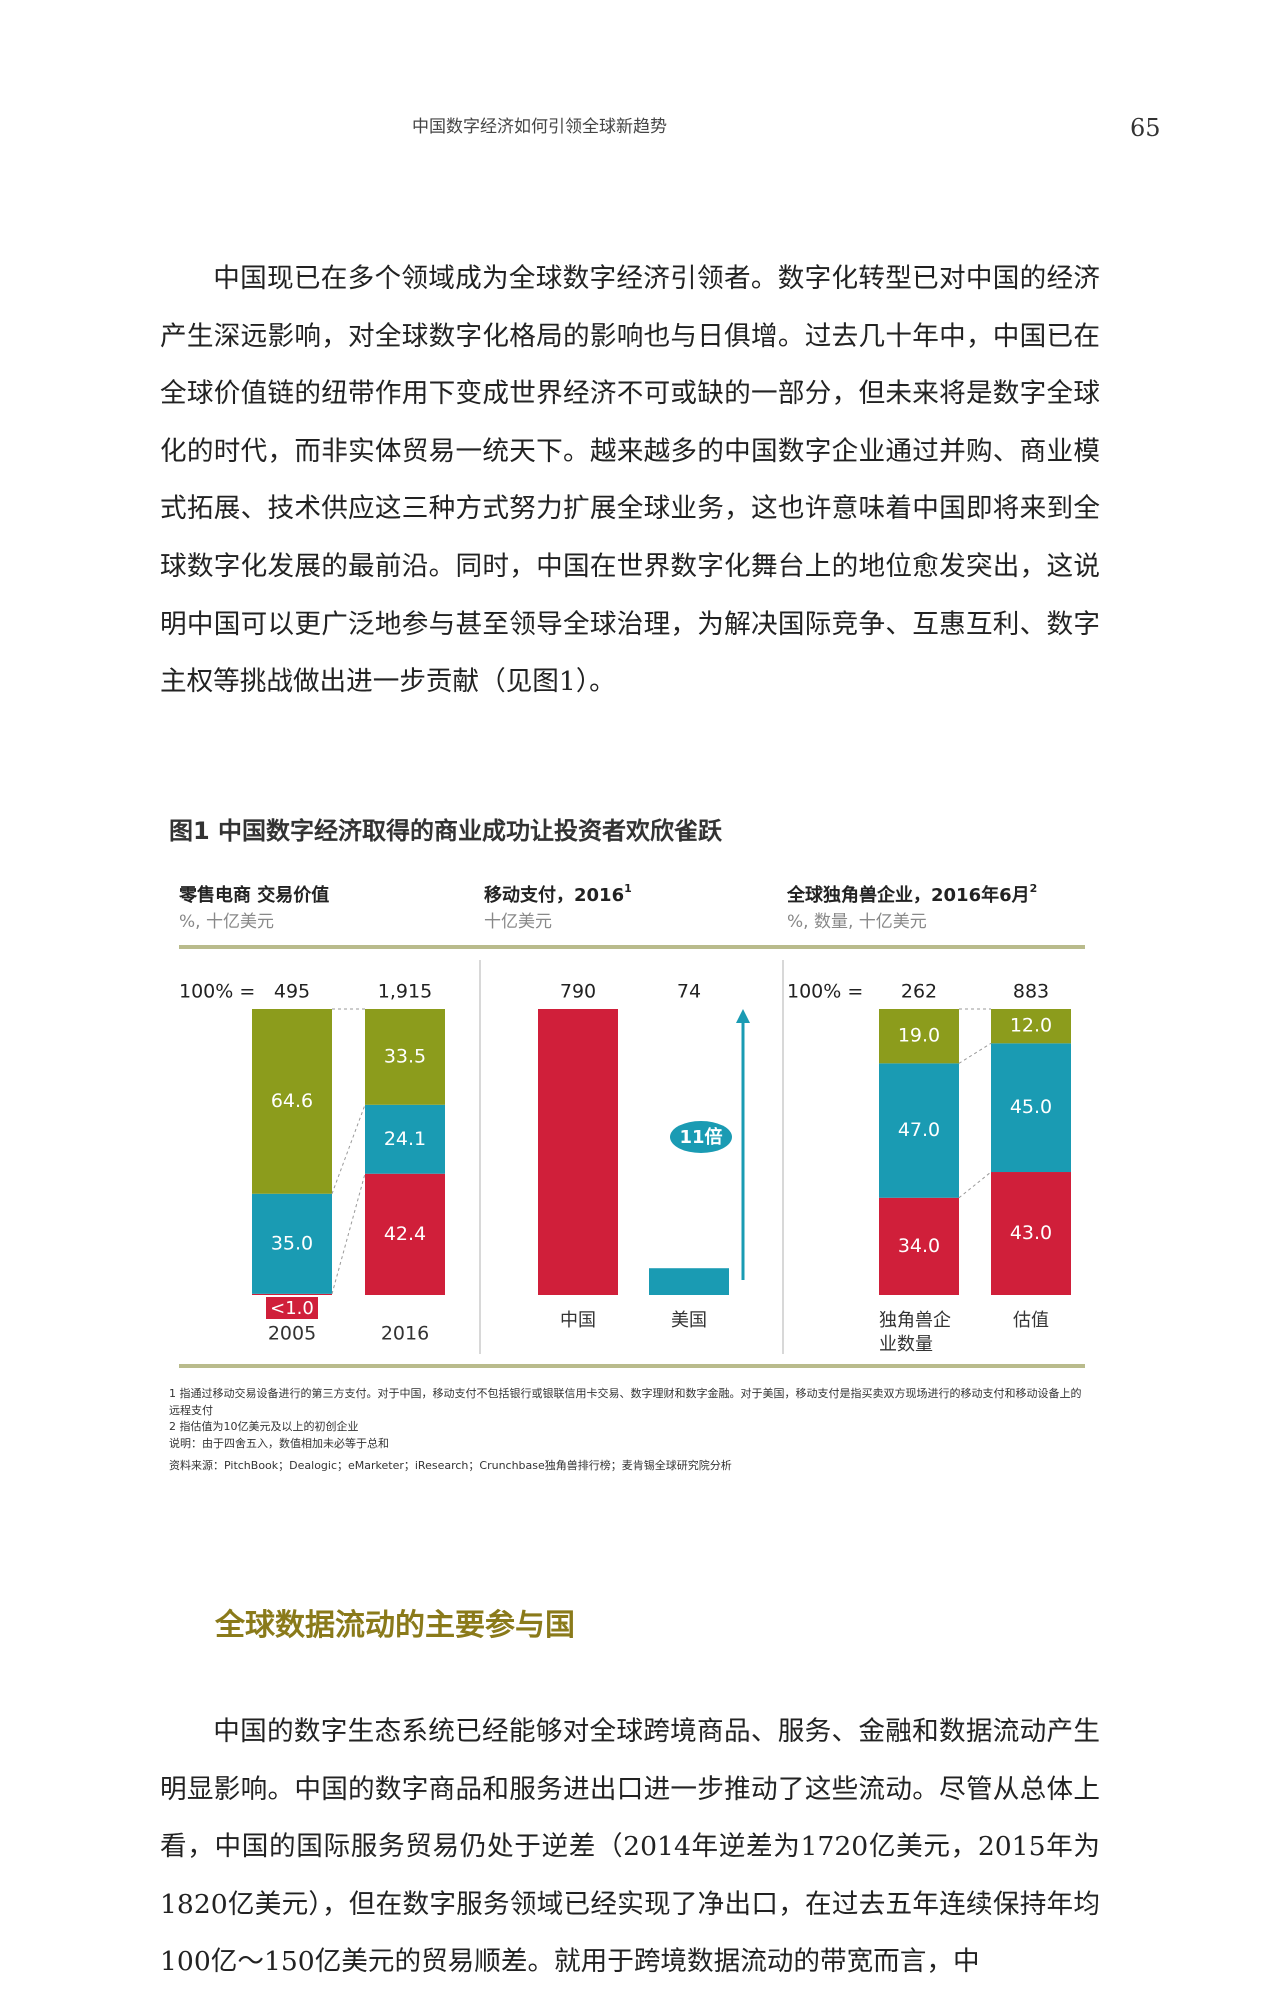  What do you see at coordinates (253, 895) in the screenshot?
I see `panel-title: 零售电商 交易价值` at bounding box center [253, 895].